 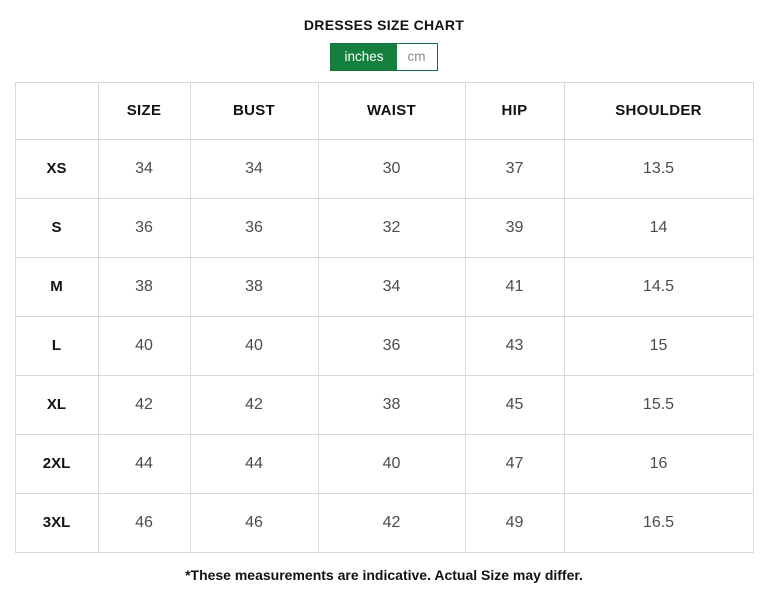 What do you see at coordinates (514, 522) in the screenshot?
I see `measurement-cell: 49` at bounding box center [514, 522].